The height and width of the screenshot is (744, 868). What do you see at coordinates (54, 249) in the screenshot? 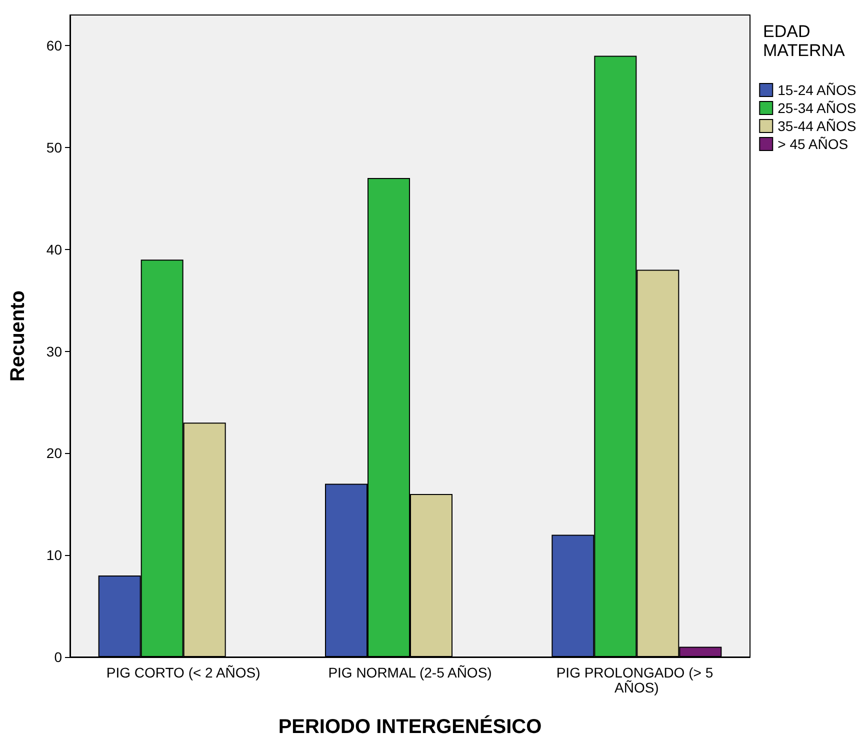
I see `y-tick-label: 40` at bounding box center [54, 249].